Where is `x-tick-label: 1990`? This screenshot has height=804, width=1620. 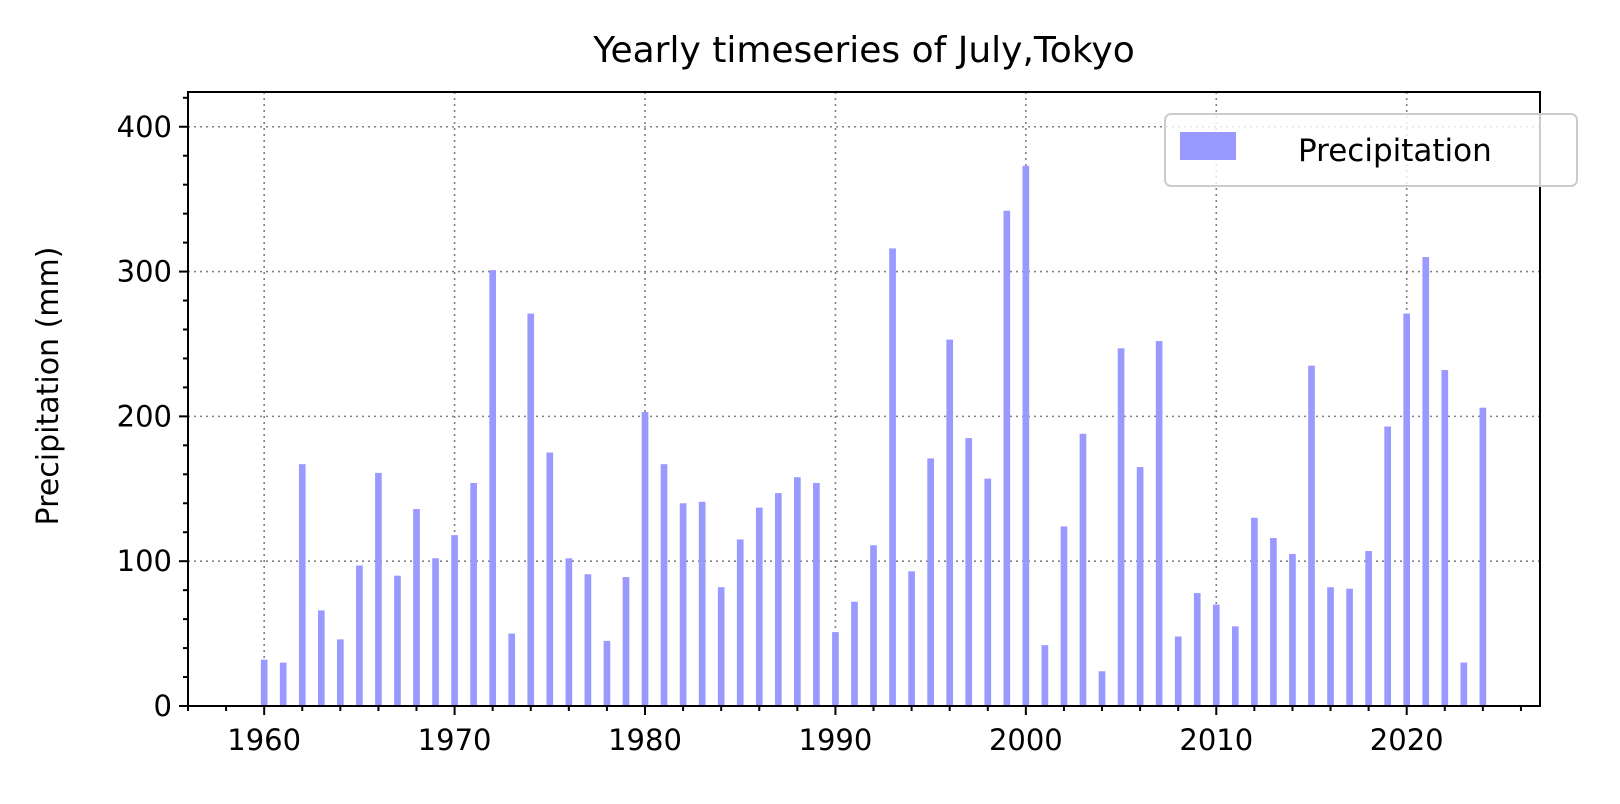 x-tick-label: 1990 is located at coordinates (836, 740).